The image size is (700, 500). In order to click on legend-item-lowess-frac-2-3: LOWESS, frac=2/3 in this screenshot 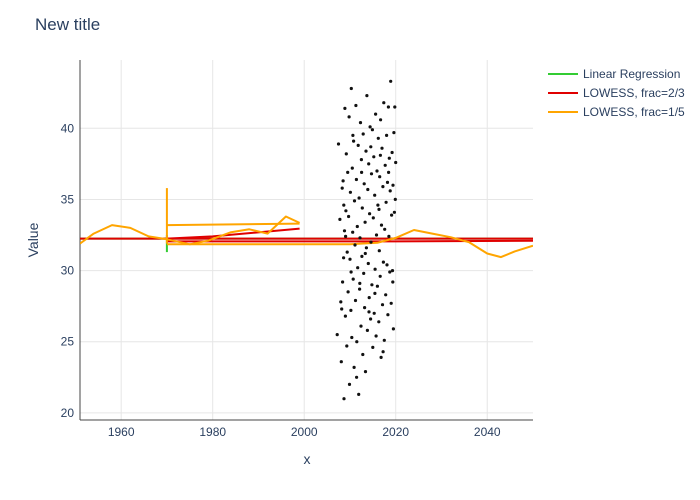, I will do `click(616, 93)`.